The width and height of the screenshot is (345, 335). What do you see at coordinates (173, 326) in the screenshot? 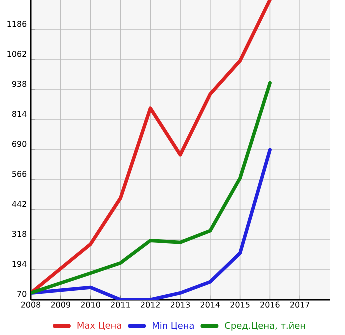
I see `legend-label: Min Цена` at bounding box center [173, 326].